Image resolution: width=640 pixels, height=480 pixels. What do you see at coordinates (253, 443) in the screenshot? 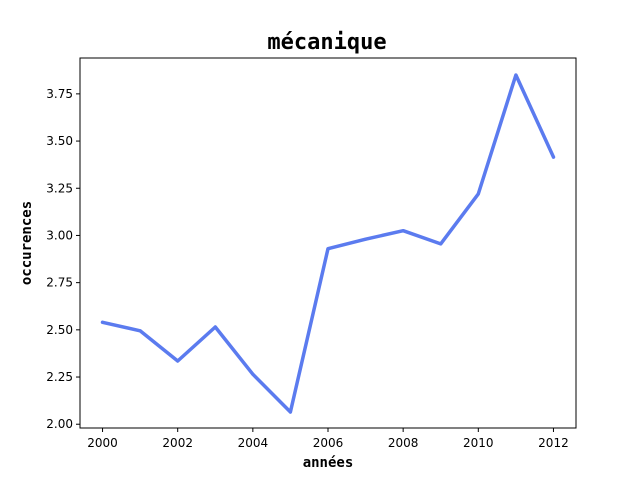
I see `x-tick-label: 2004` at bounding box center [253, 443].